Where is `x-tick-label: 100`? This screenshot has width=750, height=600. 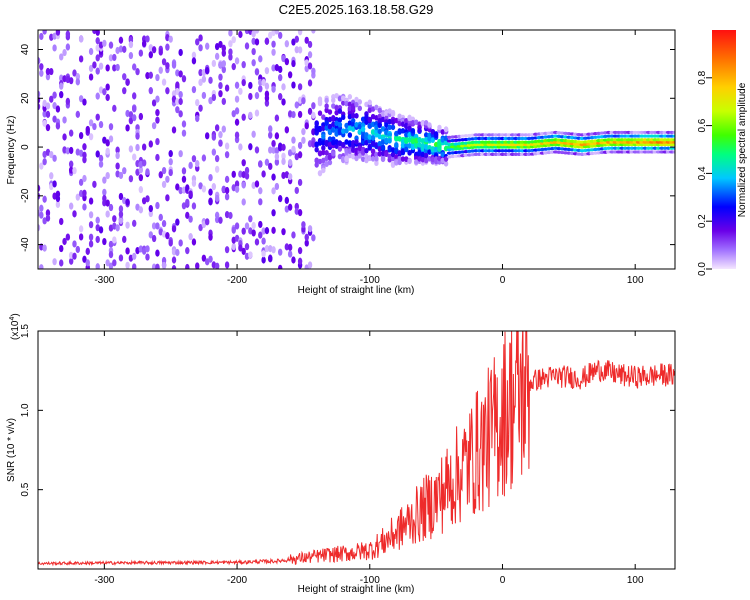
x-tick-label: 100 is located at coordinates (635, 580).